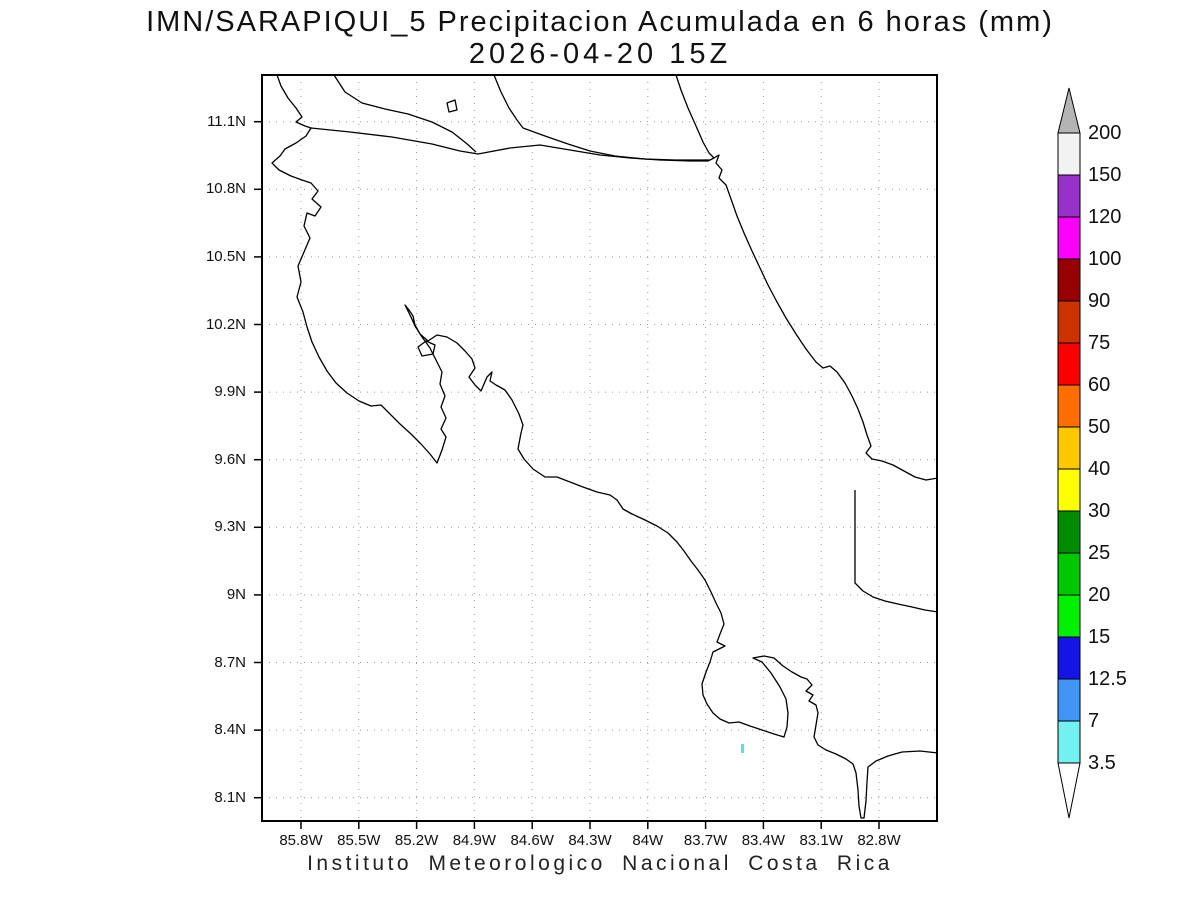  Describe the element at coordinates (1107, 679) in the screenshot. I see `colorbar-level-label: 12.5` at that location.